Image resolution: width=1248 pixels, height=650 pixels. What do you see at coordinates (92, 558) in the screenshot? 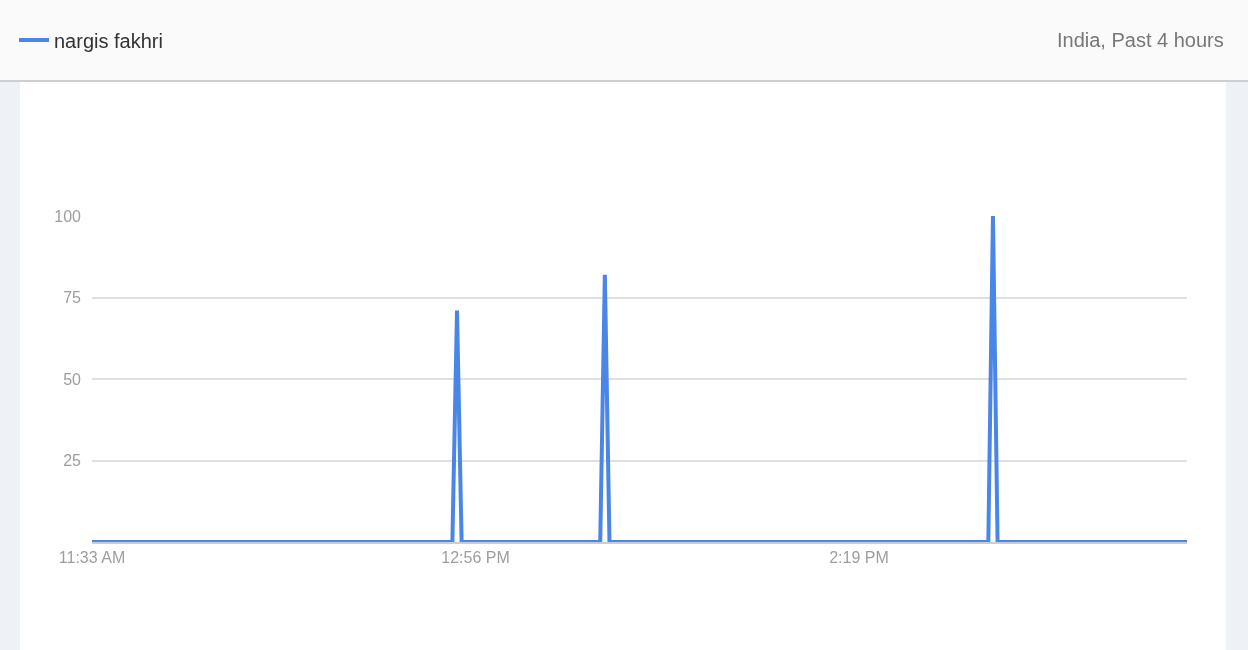
I see `x-tick-label: 11:33 AM` at bounding box center [92, 558].